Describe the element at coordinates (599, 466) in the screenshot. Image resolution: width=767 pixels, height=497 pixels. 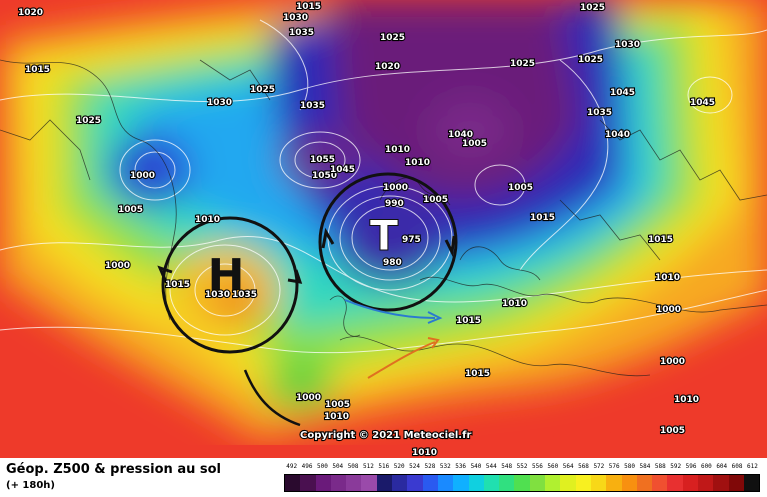
I see `scale-label: 572` at that location.